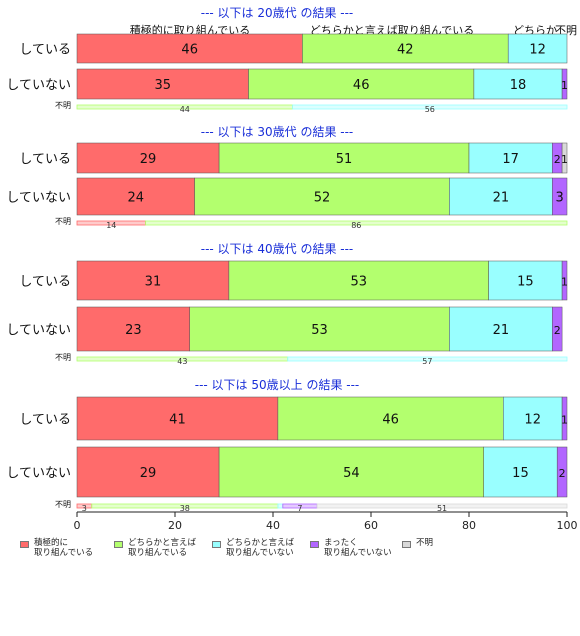 The image size is (580, 636). I want to click on data-label: 31, so click(153, 282).